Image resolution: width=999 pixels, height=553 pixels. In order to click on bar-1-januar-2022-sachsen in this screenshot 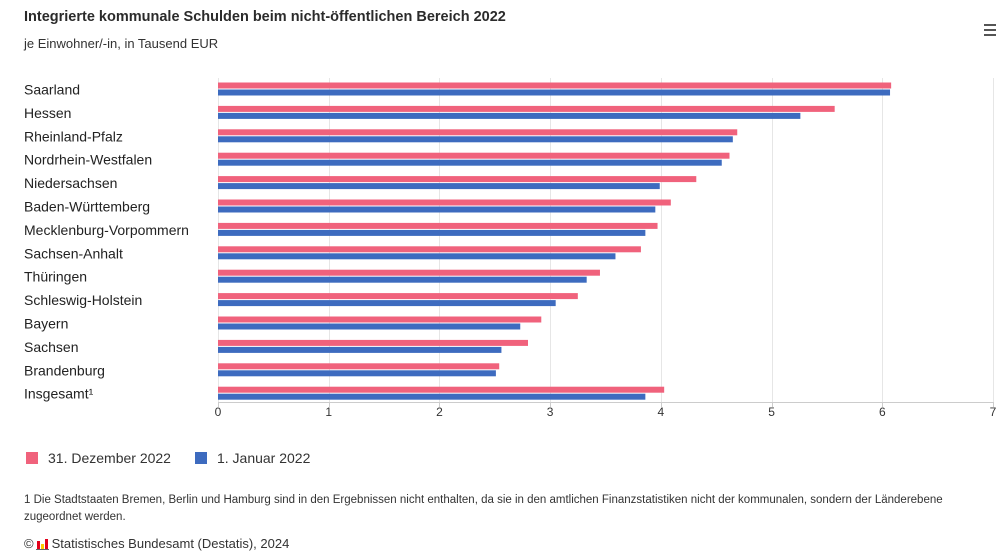, I will do `click(360, 349)`.